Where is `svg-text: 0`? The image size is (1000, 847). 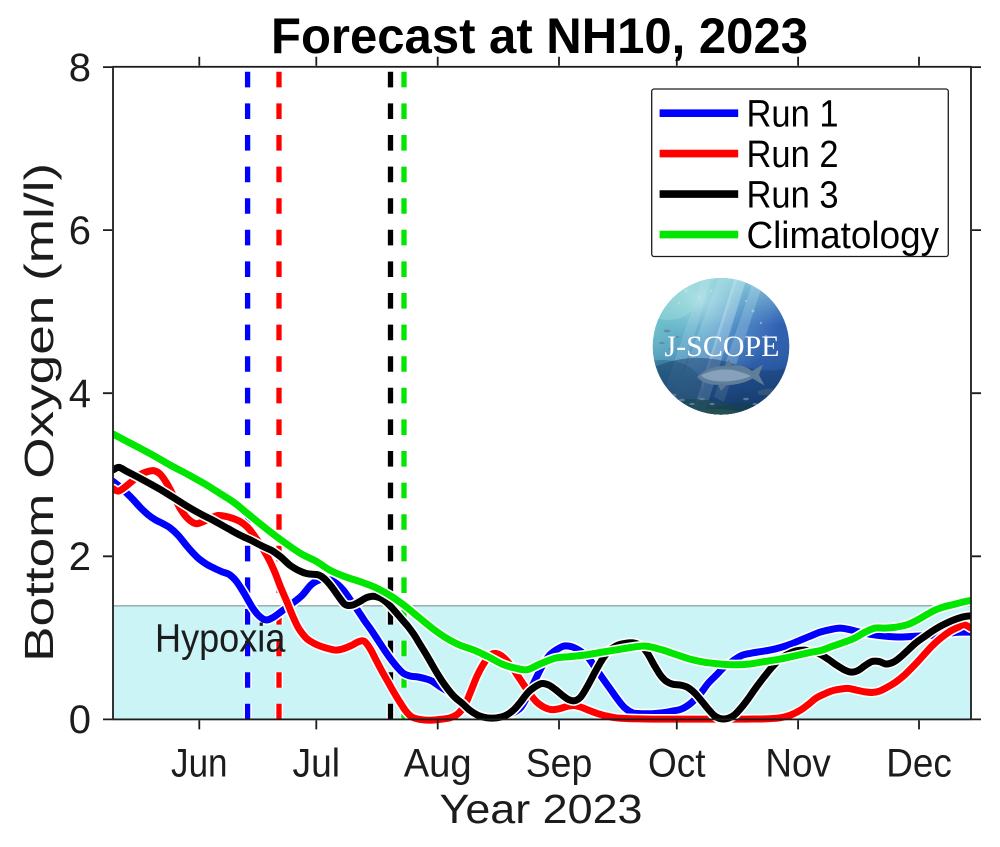 svg-text: 0 is located at coordinates (80, 720).